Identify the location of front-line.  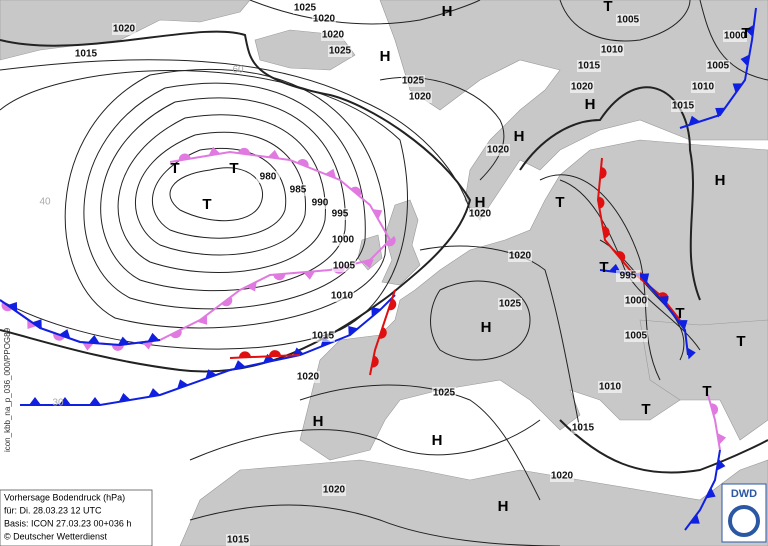
(80, 323).